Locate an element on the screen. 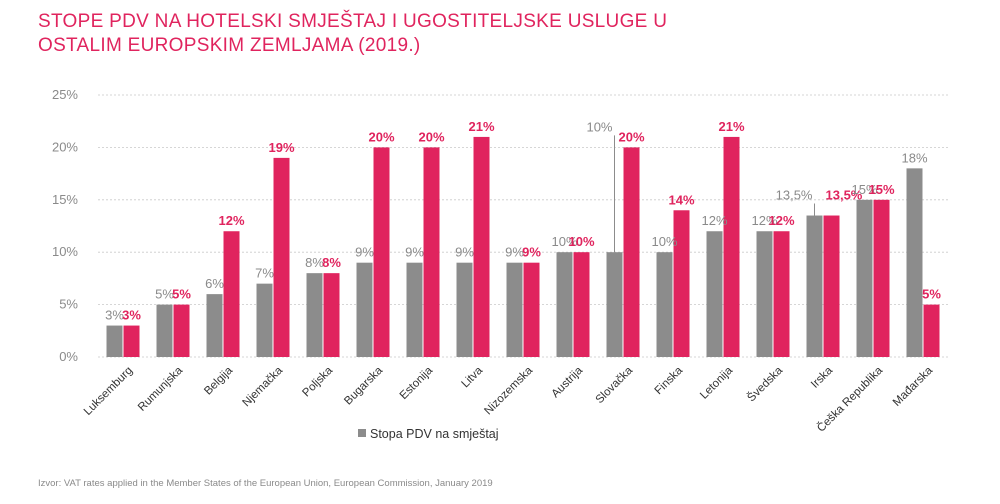 This screenshot has width=1000, height=504. category-label: Litva is located at coordinates (472, 377).